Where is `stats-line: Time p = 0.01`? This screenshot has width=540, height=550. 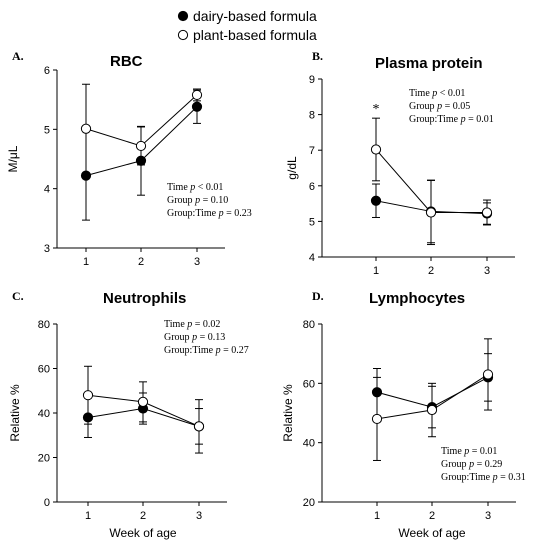 stats-line: Time p = 0.01 is located at coordinates (469, 451).